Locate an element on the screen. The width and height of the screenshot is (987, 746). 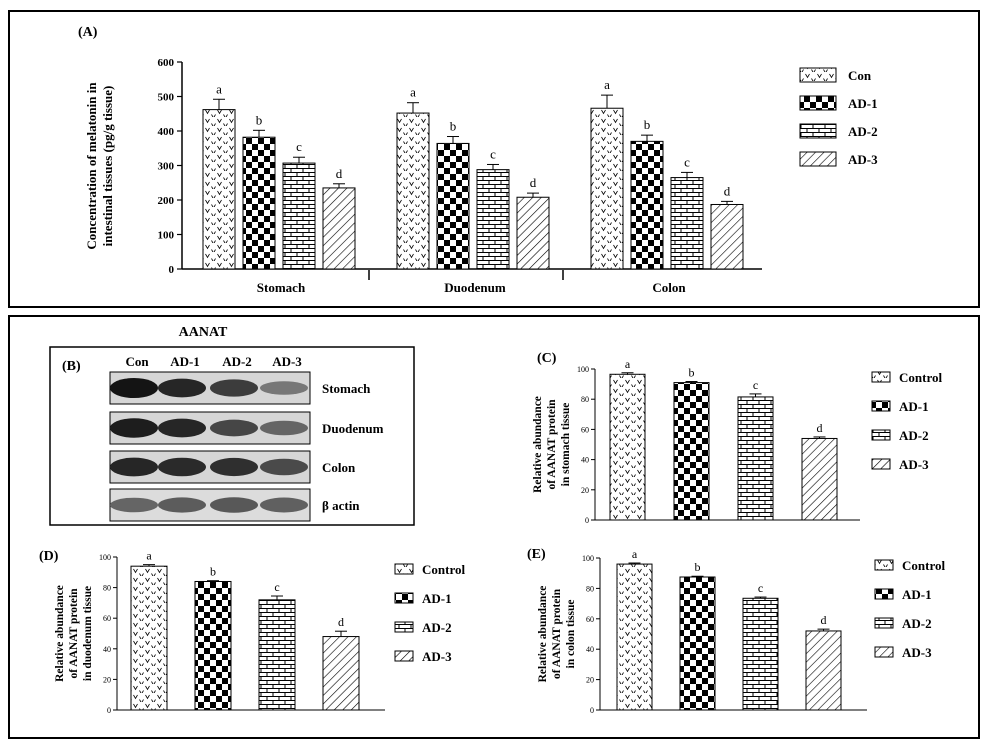
y-tick-label: 400 is located at coordinates (166, 132).